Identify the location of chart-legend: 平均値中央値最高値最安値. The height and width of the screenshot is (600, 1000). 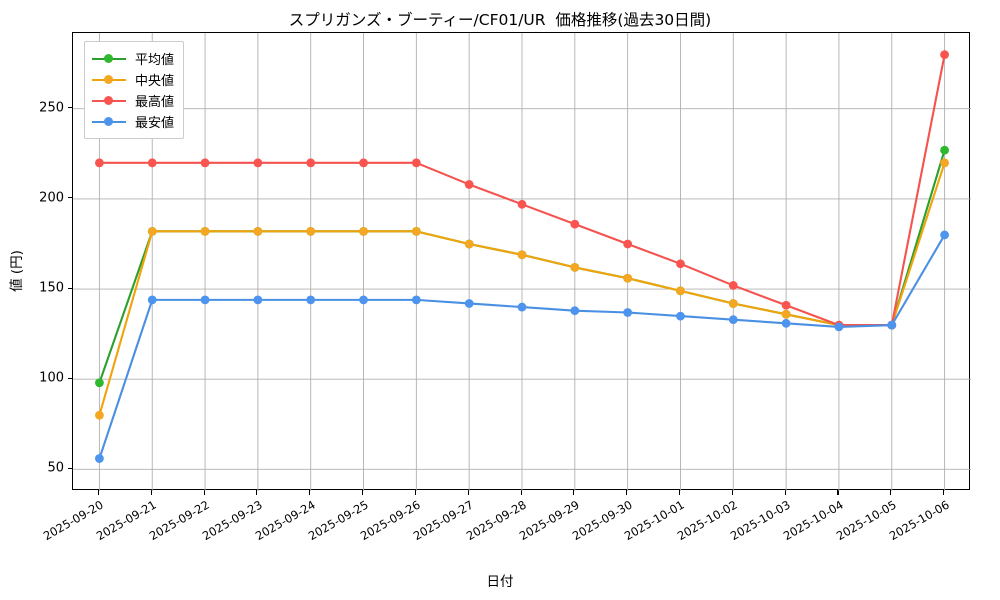
(134, 90).